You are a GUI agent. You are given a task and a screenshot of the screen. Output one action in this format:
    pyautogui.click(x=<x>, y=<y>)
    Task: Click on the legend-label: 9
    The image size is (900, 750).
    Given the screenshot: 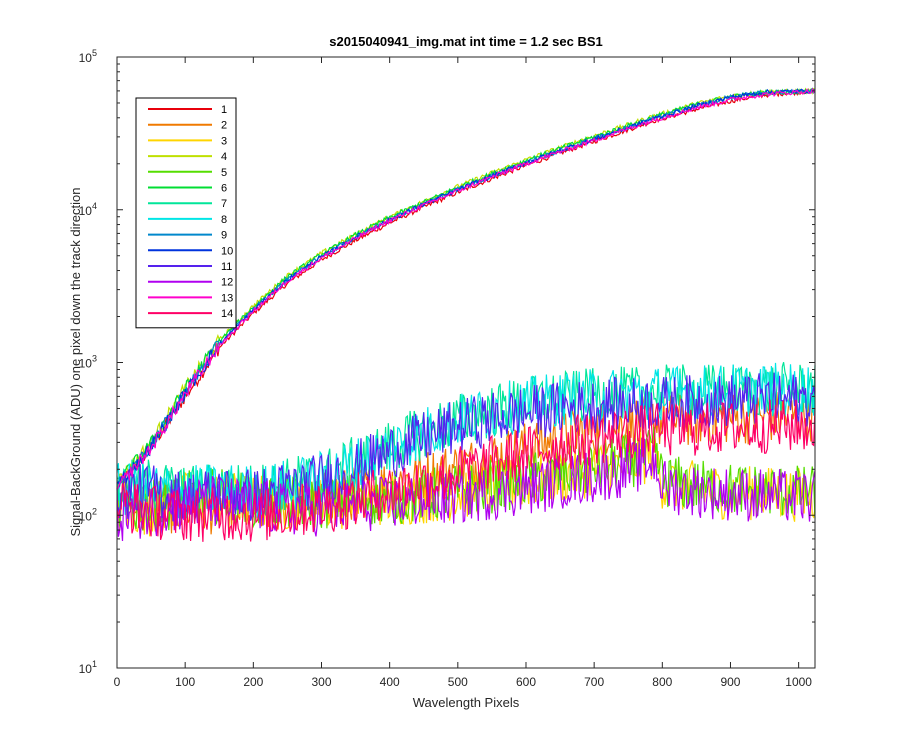 What is the action you would take?
    pyautogui.click(x=224, y=236)
    